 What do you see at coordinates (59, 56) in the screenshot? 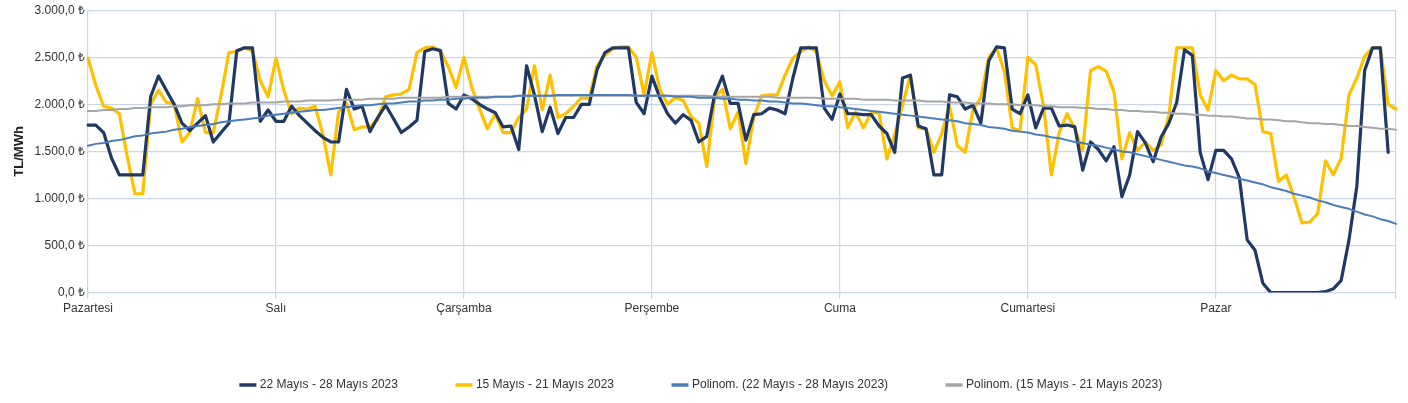
I see `y-tick-label: 2.500,0 ₺` at bounding box center [59, 56].